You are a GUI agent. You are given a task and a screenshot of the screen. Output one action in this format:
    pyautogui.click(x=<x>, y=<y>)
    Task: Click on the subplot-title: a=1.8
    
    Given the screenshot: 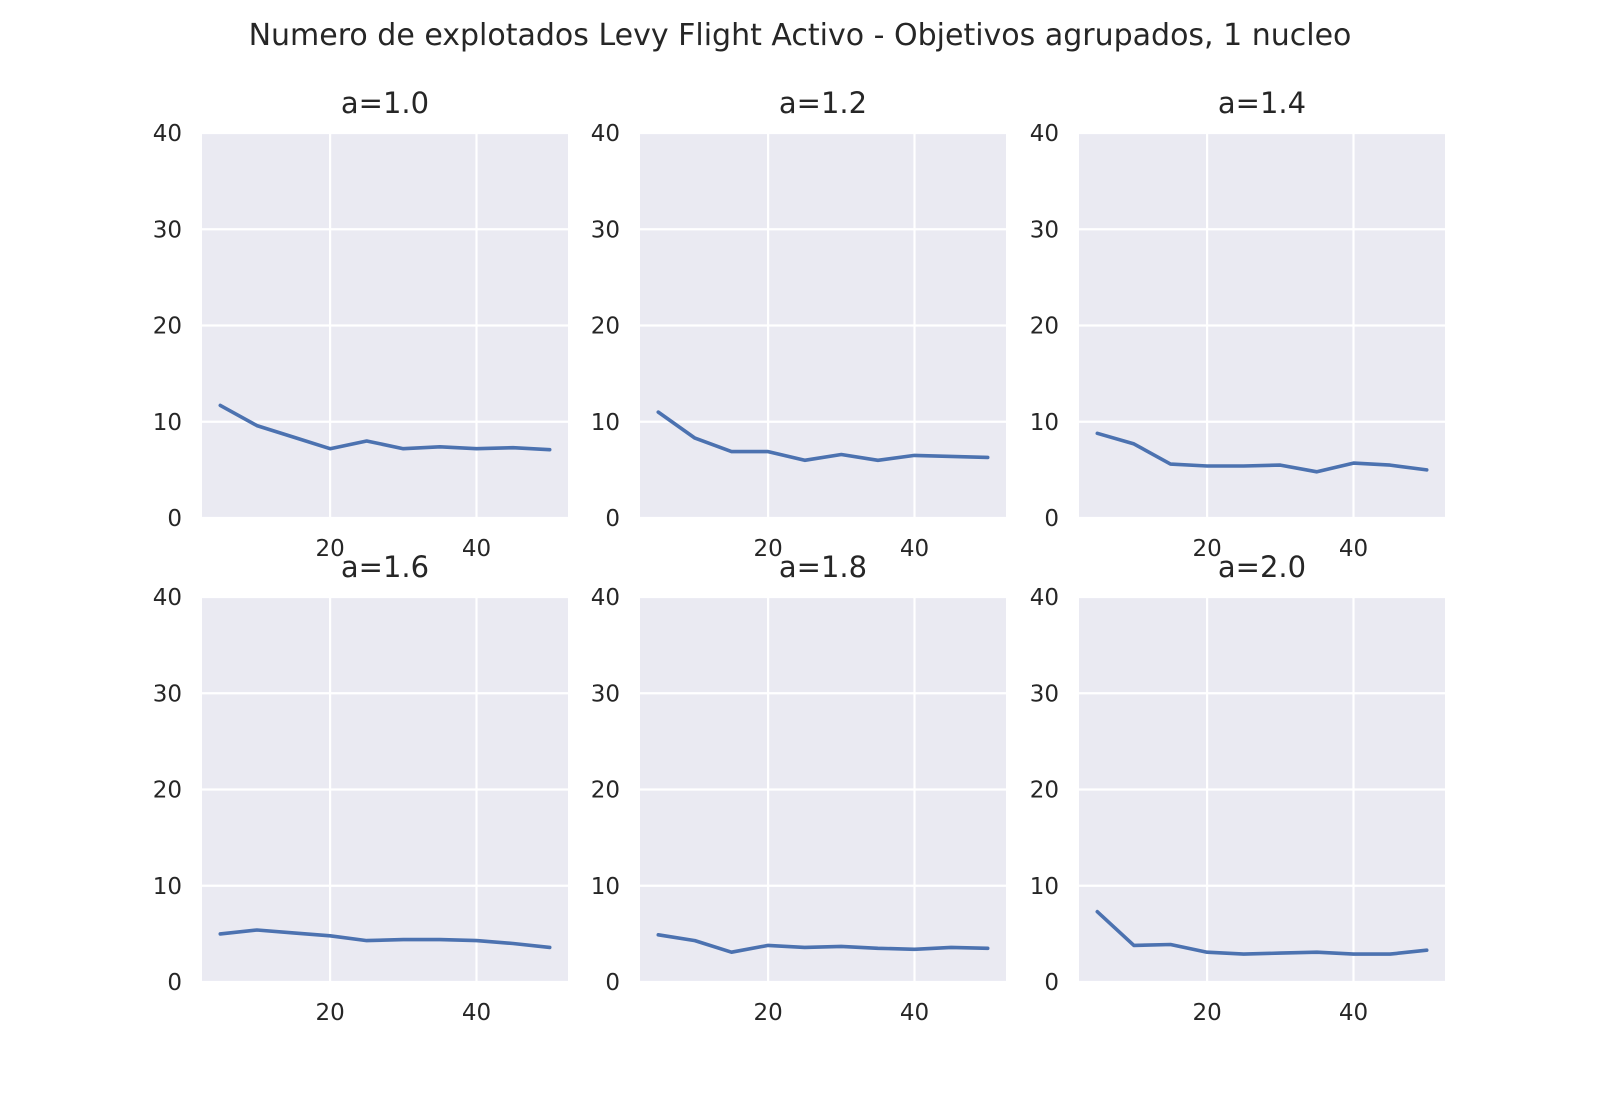 What is the action you would take?
    pyautogui.click(x=823, y=567)
    